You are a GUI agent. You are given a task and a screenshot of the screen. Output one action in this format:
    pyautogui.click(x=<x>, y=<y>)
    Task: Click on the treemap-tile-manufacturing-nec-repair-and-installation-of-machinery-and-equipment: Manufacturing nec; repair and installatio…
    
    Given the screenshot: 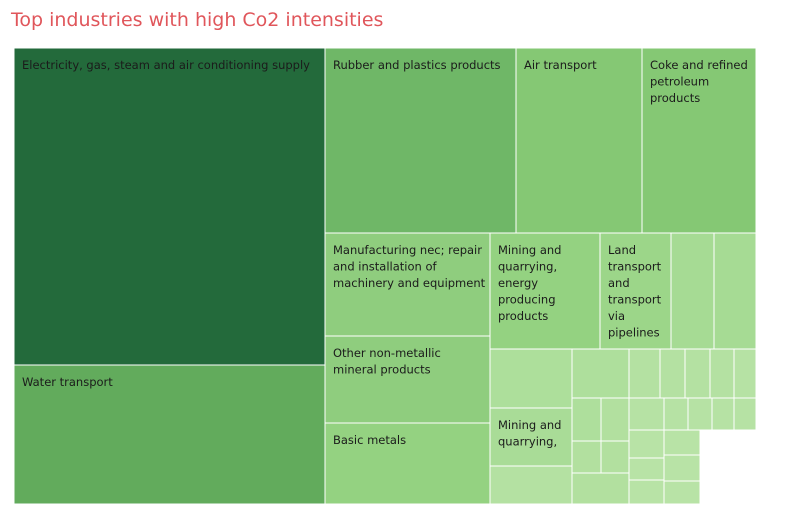 What is the action you would take?
    pyautogui.click(x=407, y=284)
    